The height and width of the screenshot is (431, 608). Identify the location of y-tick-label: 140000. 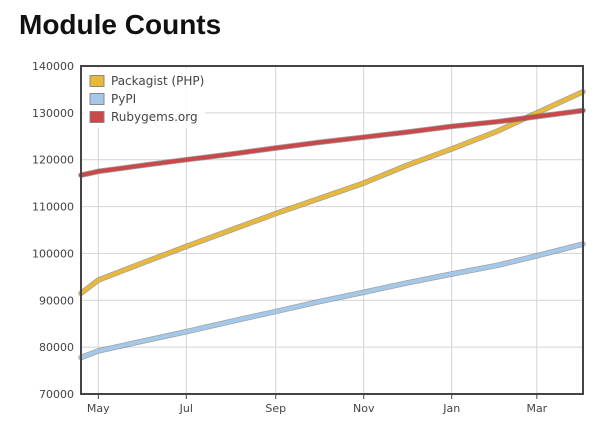
(53, 66).